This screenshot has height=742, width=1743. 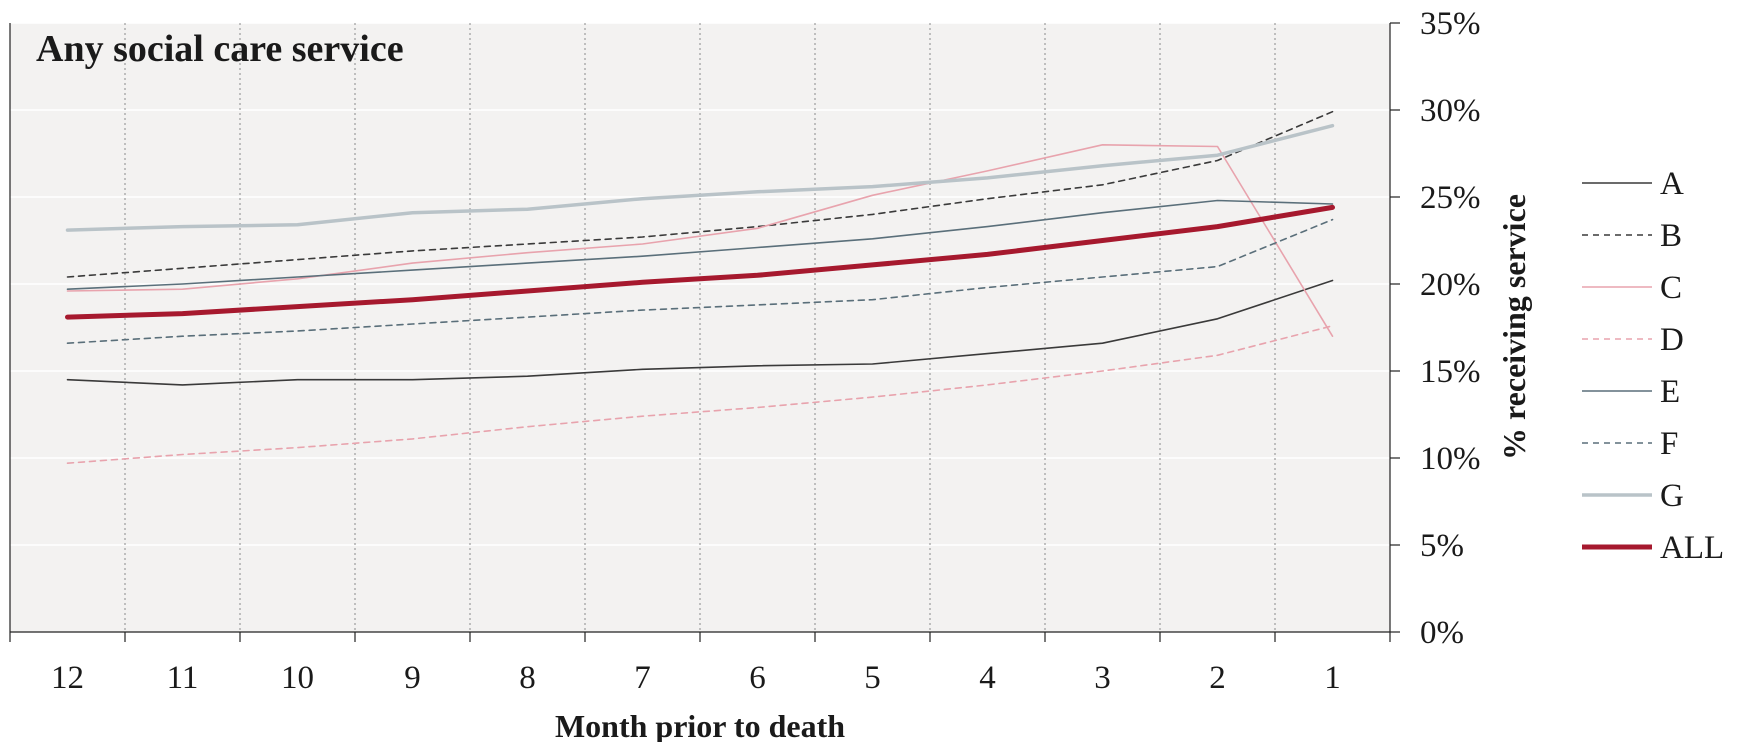 What do you see at coordinates (700, 725) in the screenshot?
I see `x-axis-title: Month prior to death` at bounding box center [700, 725].